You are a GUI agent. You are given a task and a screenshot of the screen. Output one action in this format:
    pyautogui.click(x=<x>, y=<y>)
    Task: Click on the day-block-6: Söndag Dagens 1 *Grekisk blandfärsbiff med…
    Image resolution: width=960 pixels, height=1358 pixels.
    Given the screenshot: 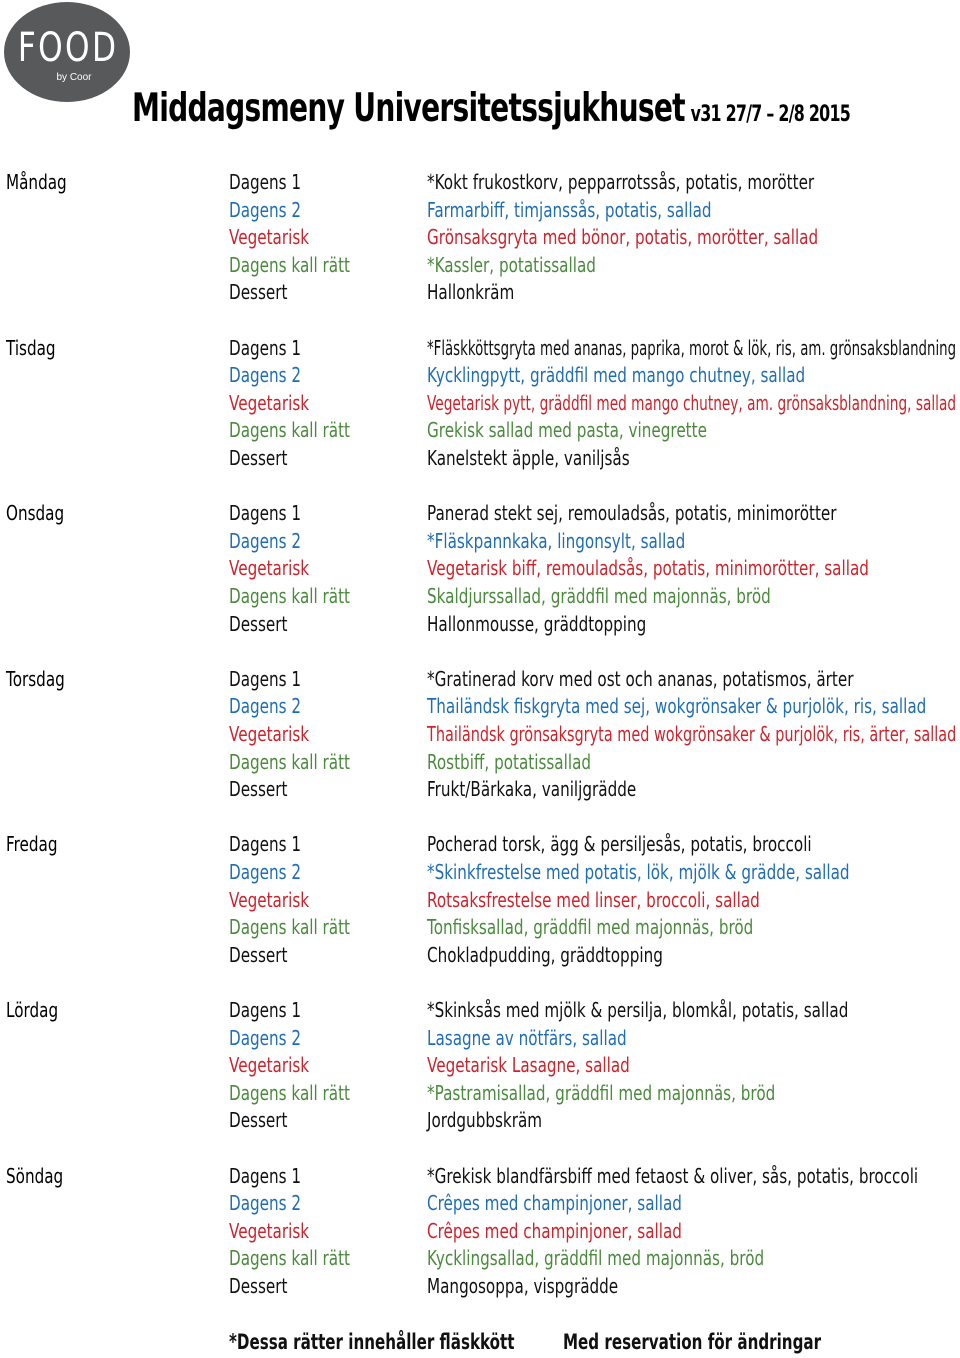 What is the action you would take?
    pyautogui.click(x=480, y=1232)
    